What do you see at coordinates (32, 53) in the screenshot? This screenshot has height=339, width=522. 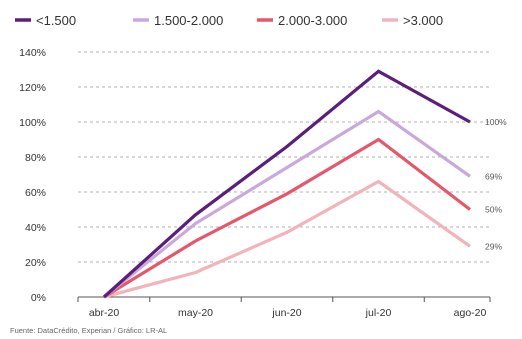 I see `y-tick-label: 140%` at bounding box center [32, 53].